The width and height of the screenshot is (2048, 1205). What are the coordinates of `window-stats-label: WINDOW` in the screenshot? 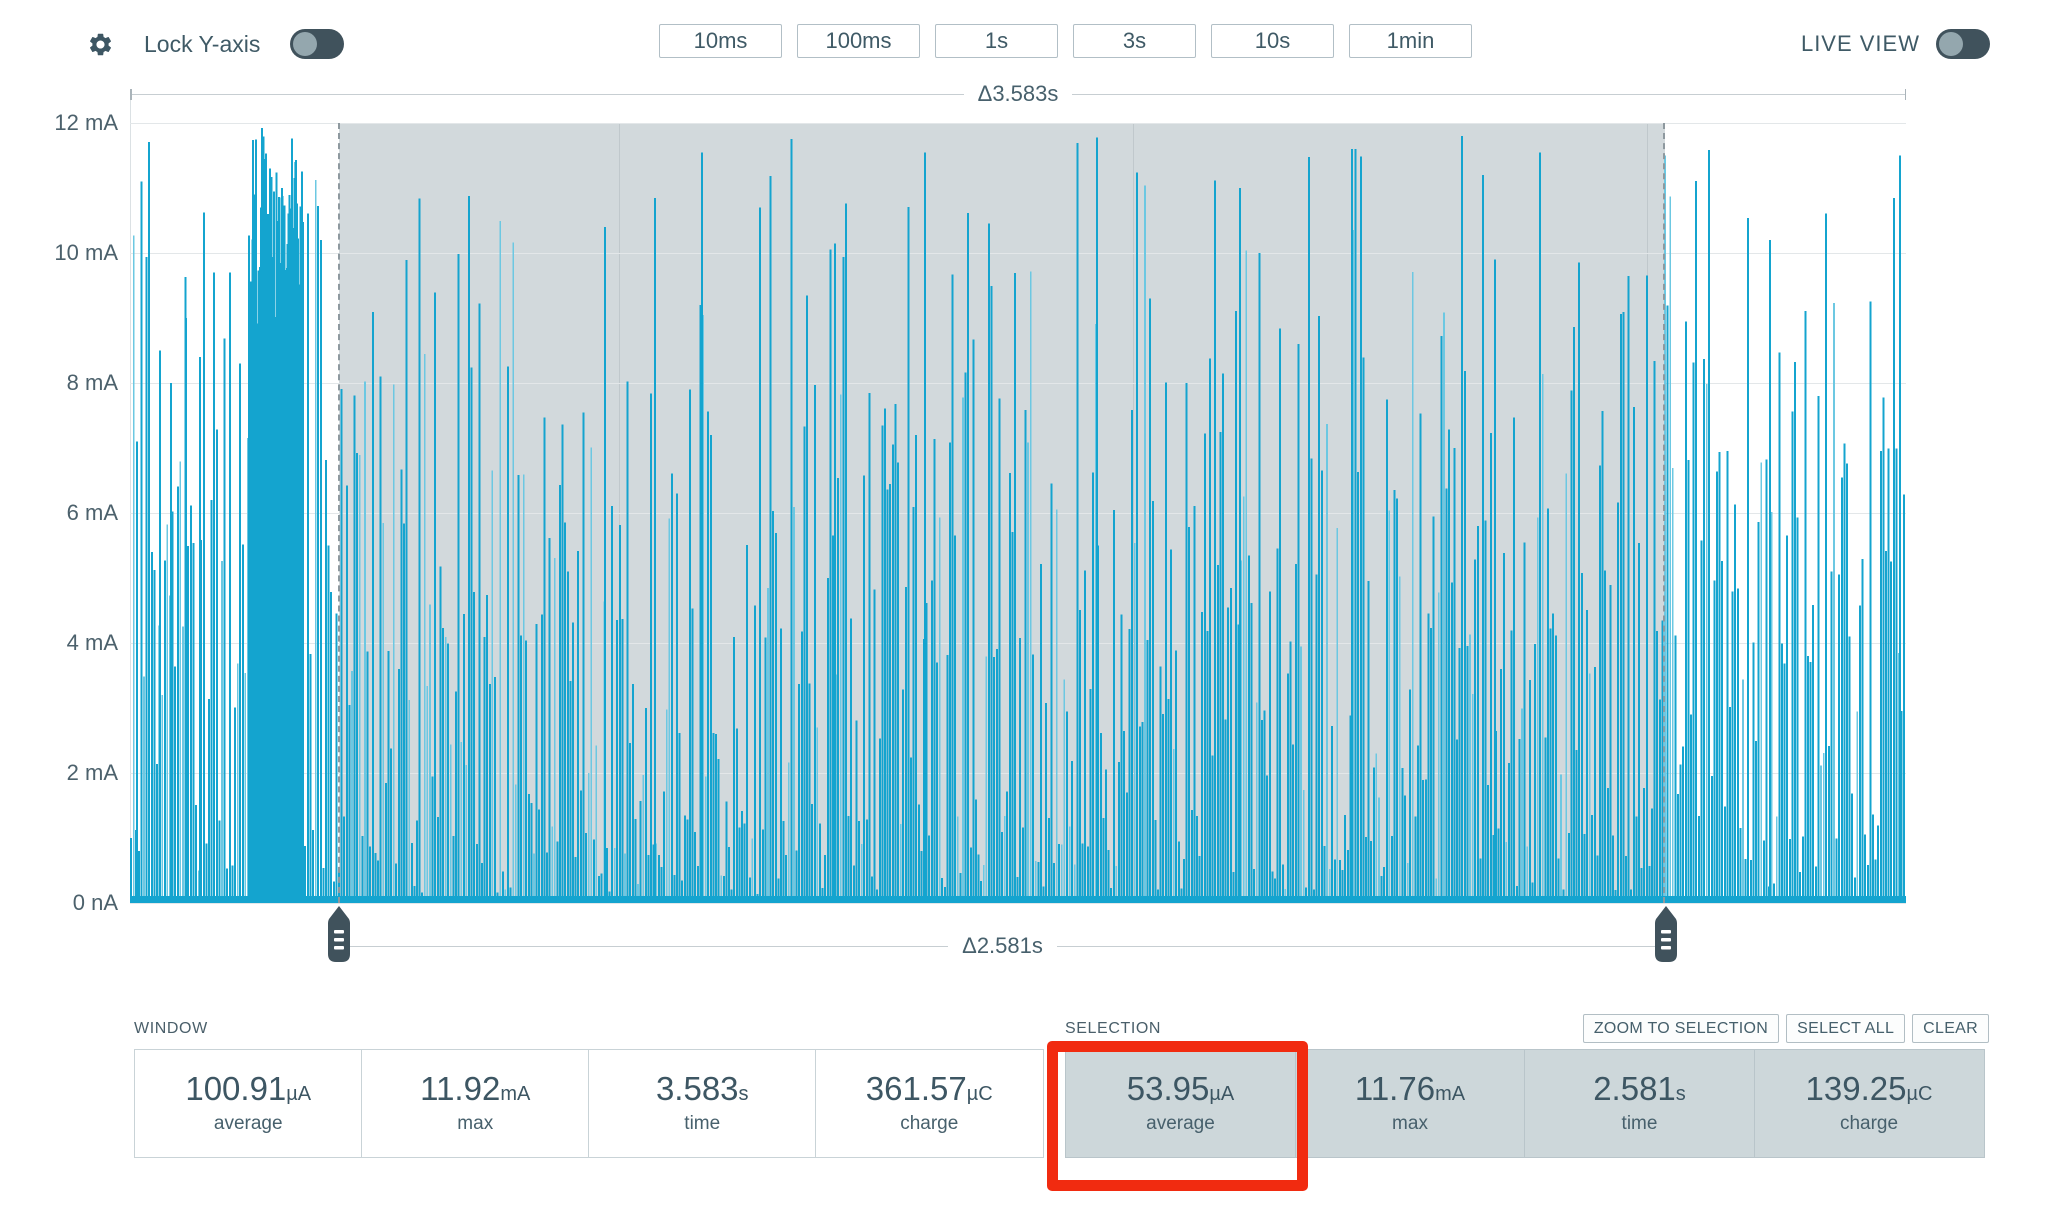 It's located at (171, 1028).